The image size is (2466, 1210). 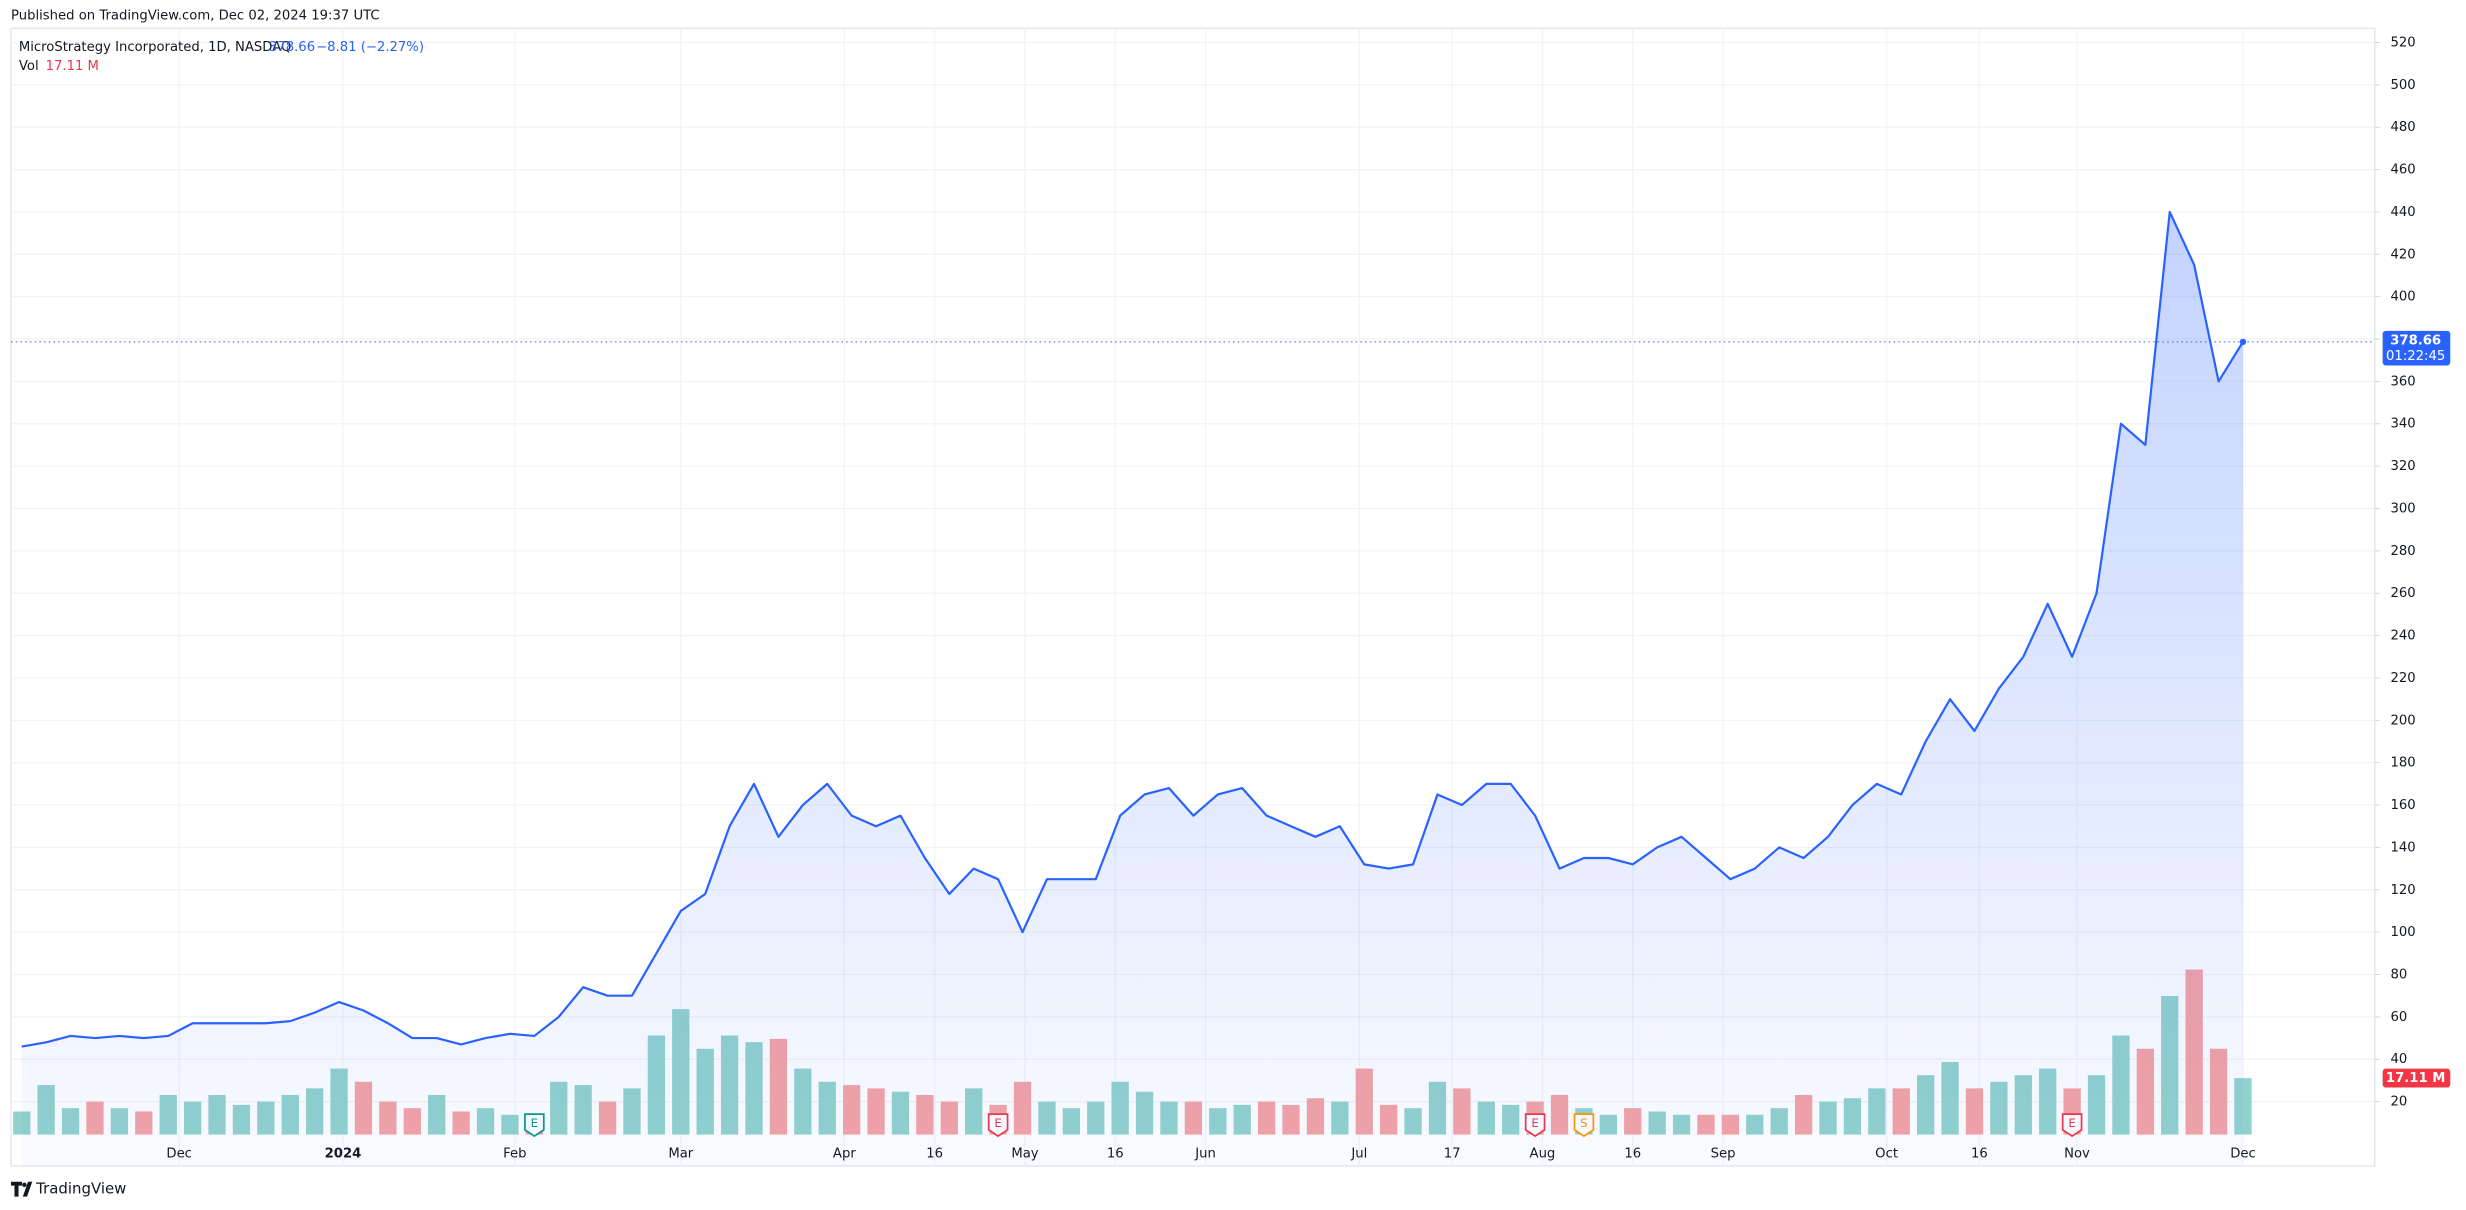 What do you see at coordinates (2403, 212) in the screenshot?
I see `y-tick-label: 440` at bounding box center [2403, 212].